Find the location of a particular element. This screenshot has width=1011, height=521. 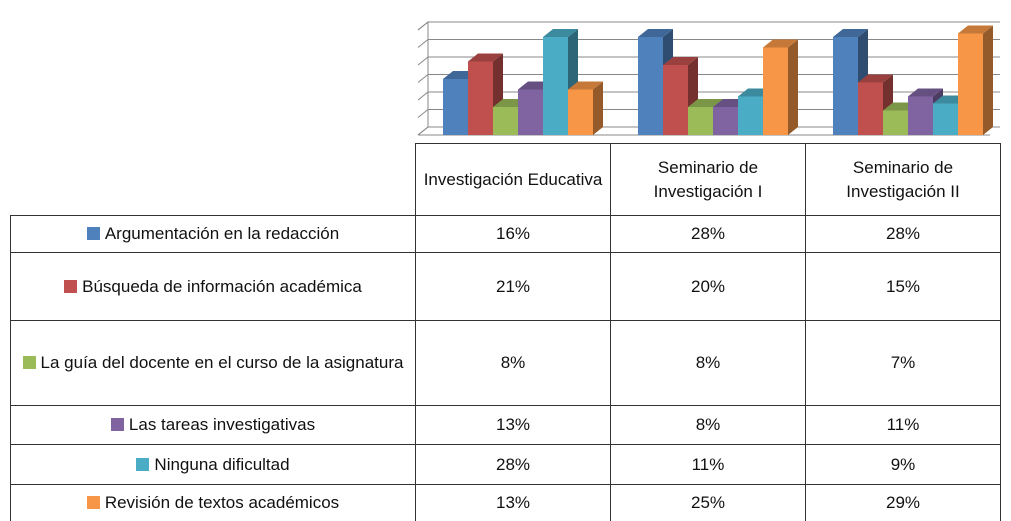

legend-cell: Argumentación en la redacción is located at coordinates (213, 234).